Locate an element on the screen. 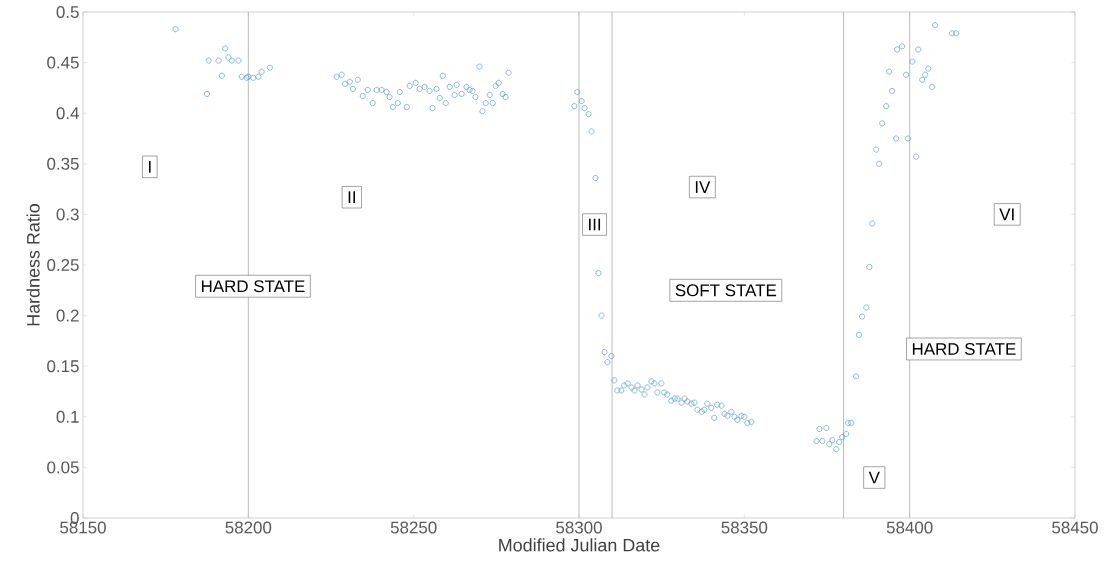  y-tick-label: 0.15 is located at coordinates (63, 366).